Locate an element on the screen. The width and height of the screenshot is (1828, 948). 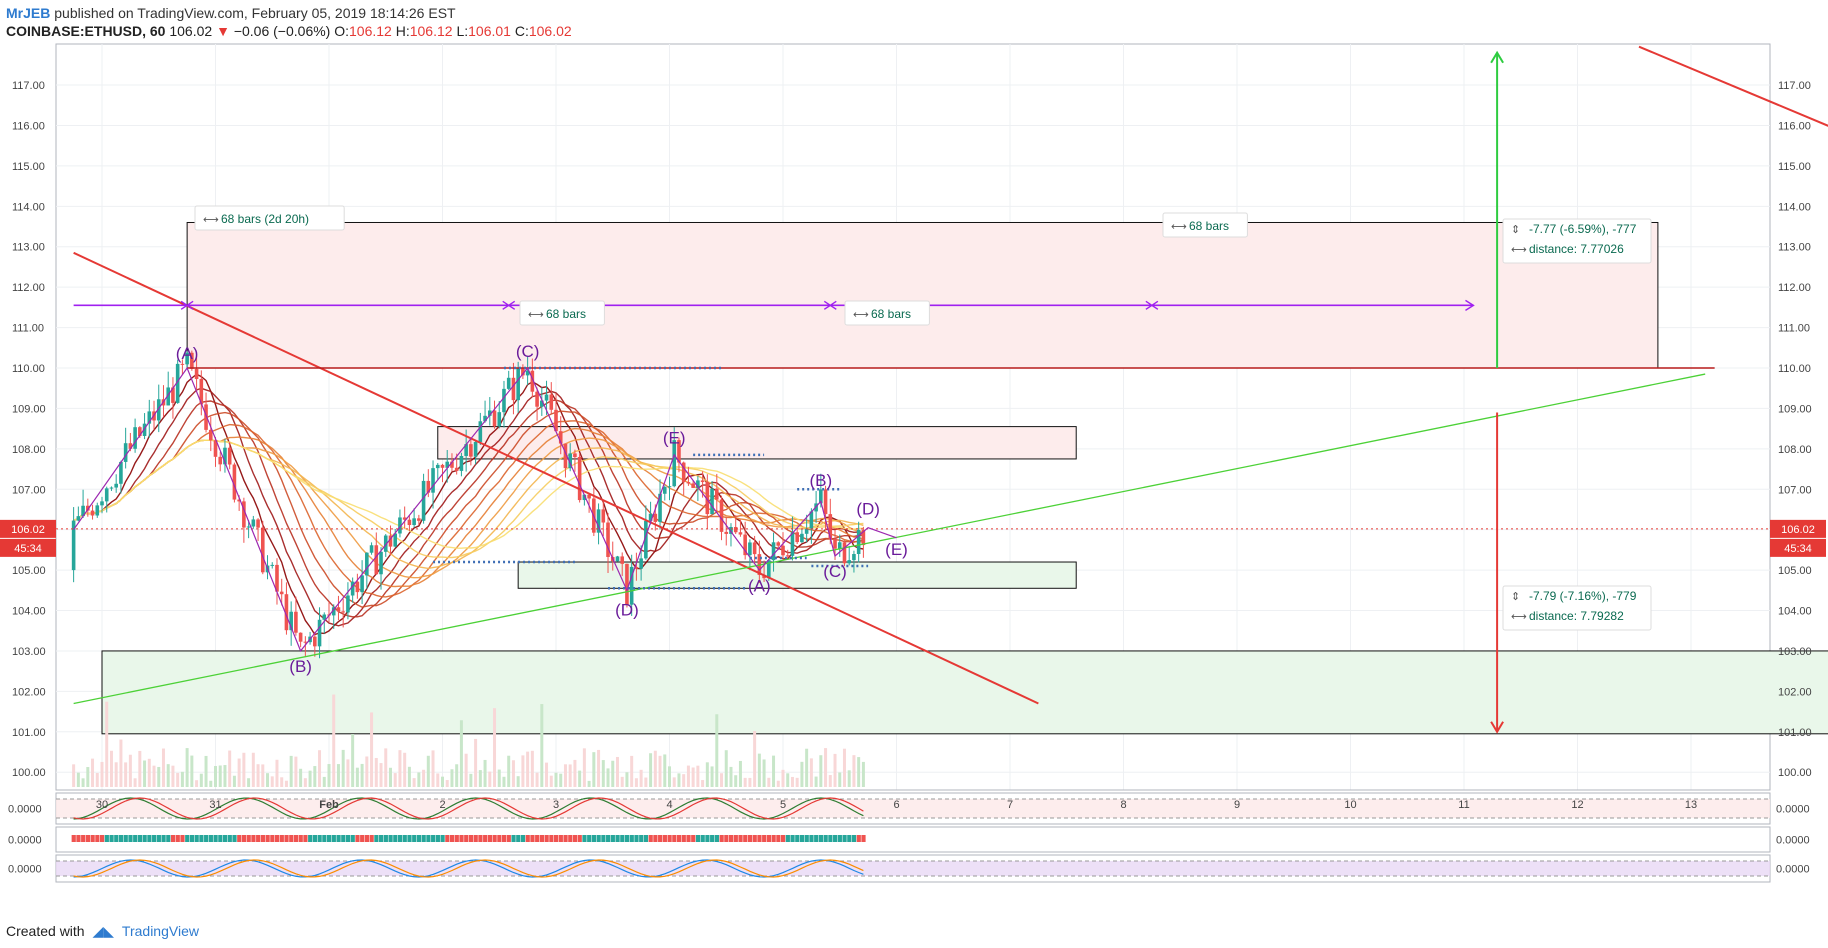
y-tick-label-left: 103.00 is located at coordinates (29, 652).